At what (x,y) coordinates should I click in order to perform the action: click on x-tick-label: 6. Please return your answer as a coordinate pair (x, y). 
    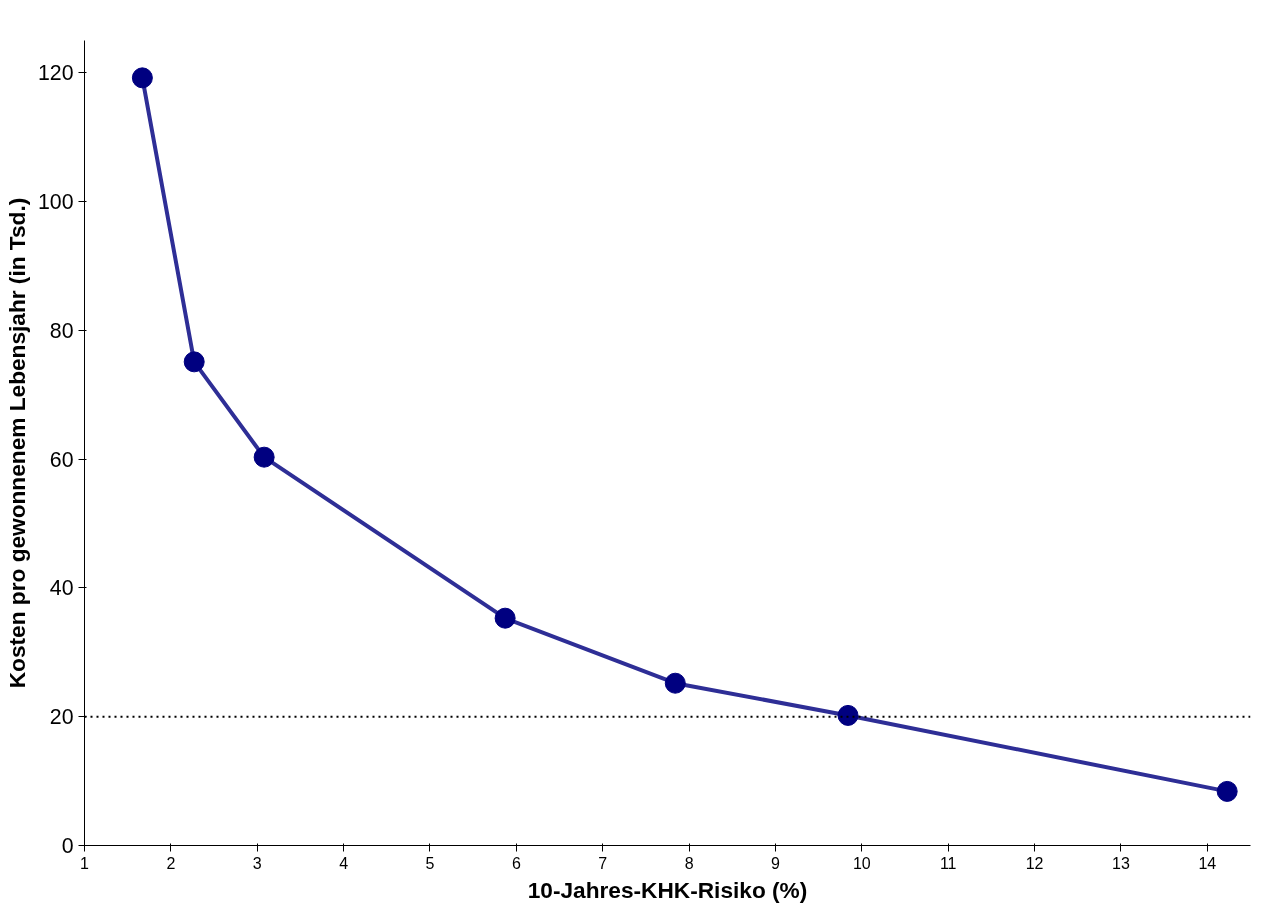
    Looking at the image, I should click on (516, 863).